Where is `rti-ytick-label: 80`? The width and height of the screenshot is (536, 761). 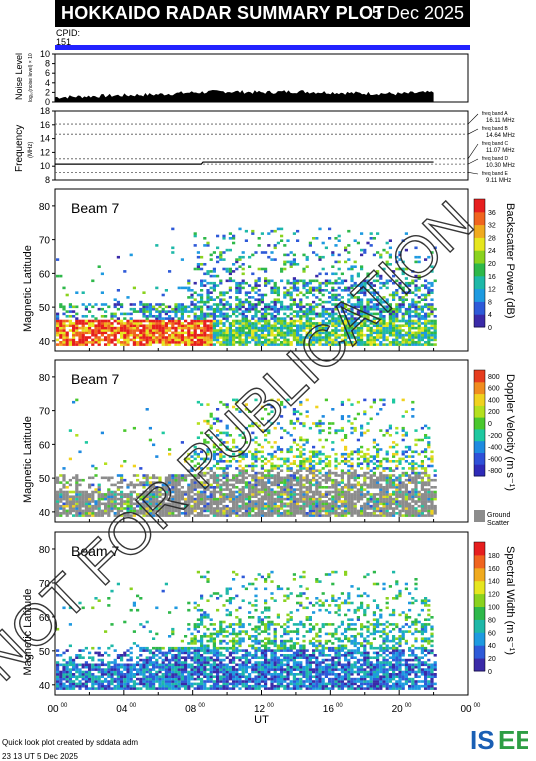
rti-ytick-label: 80 is located at coordinates (45, 378).